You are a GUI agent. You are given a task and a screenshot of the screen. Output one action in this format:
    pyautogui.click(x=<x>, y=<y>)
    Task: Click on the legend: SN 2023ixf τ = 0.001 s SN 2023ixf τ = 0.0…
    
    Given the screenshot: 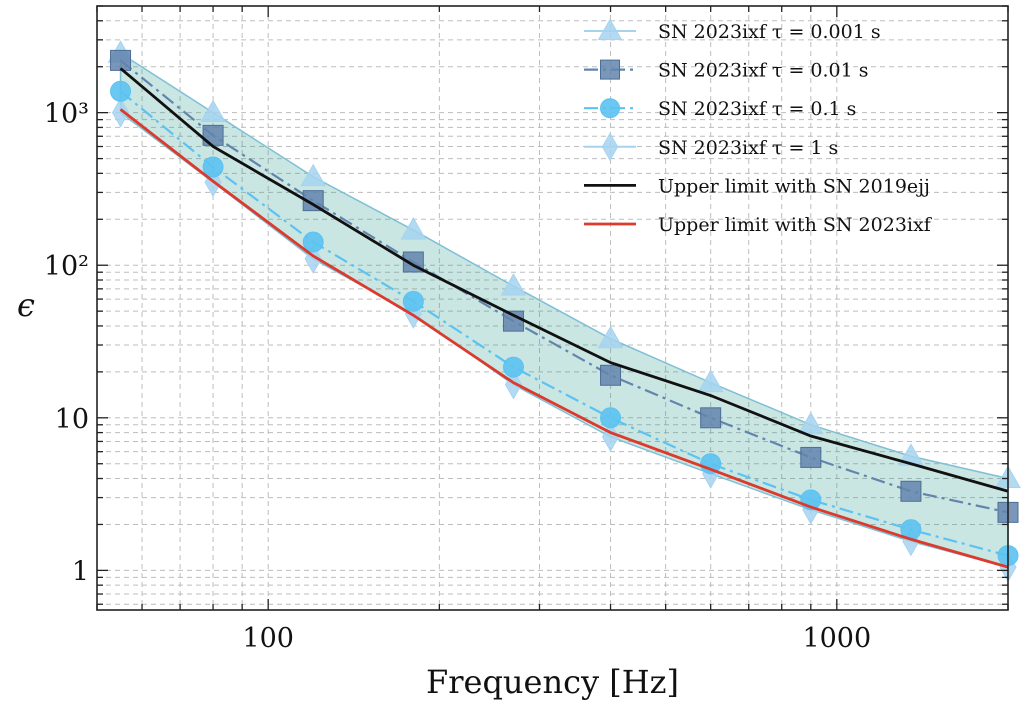 What is the action you would take?
    pyautogui.click(x=758, y=127)
    